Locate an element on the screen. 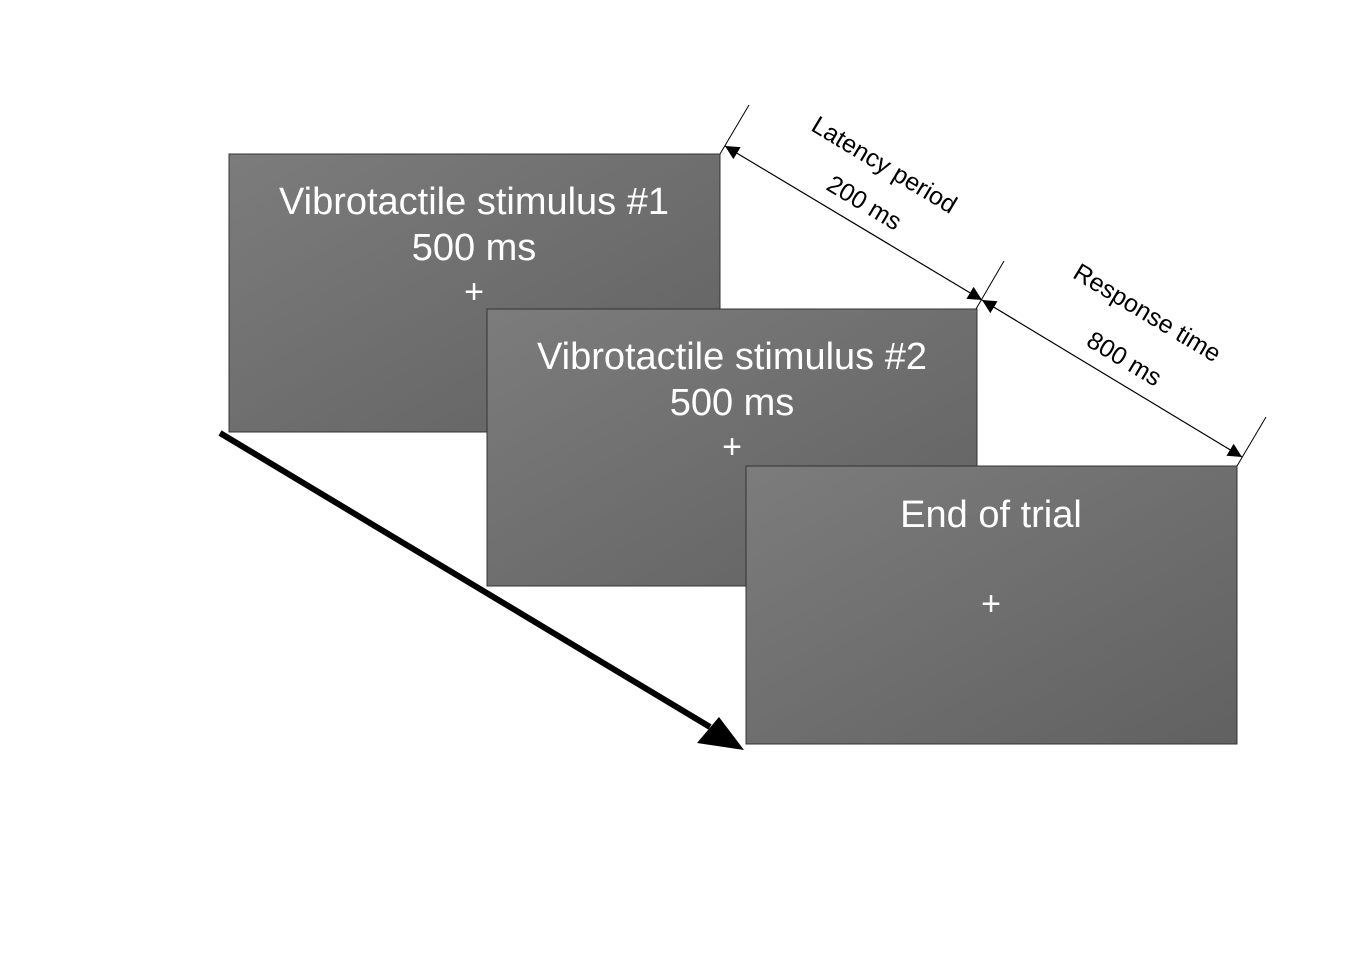 Image resolution: width=1354 pixels, height=954 pixels. stimulus-1-screen: Vibrotactile stimulus #1 500 ms + is located at coordinates (474, 293).